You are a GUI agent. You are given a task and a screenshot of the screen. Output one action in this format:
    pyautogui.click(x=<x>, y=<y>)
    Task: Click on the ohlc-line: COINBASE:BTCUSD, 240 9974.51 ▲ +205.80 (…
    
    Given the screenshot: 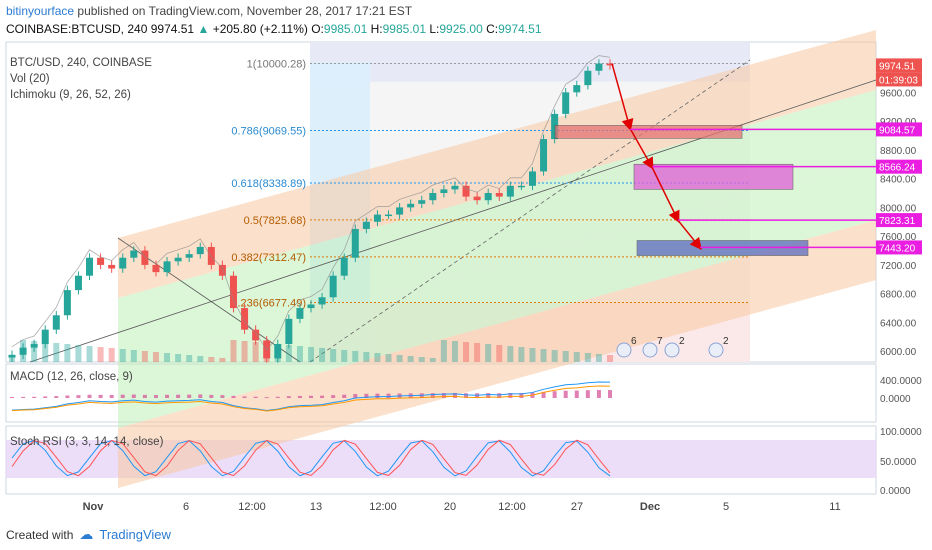 What is the action you would take?
    pyautogui.click(x=274, y=29)
    